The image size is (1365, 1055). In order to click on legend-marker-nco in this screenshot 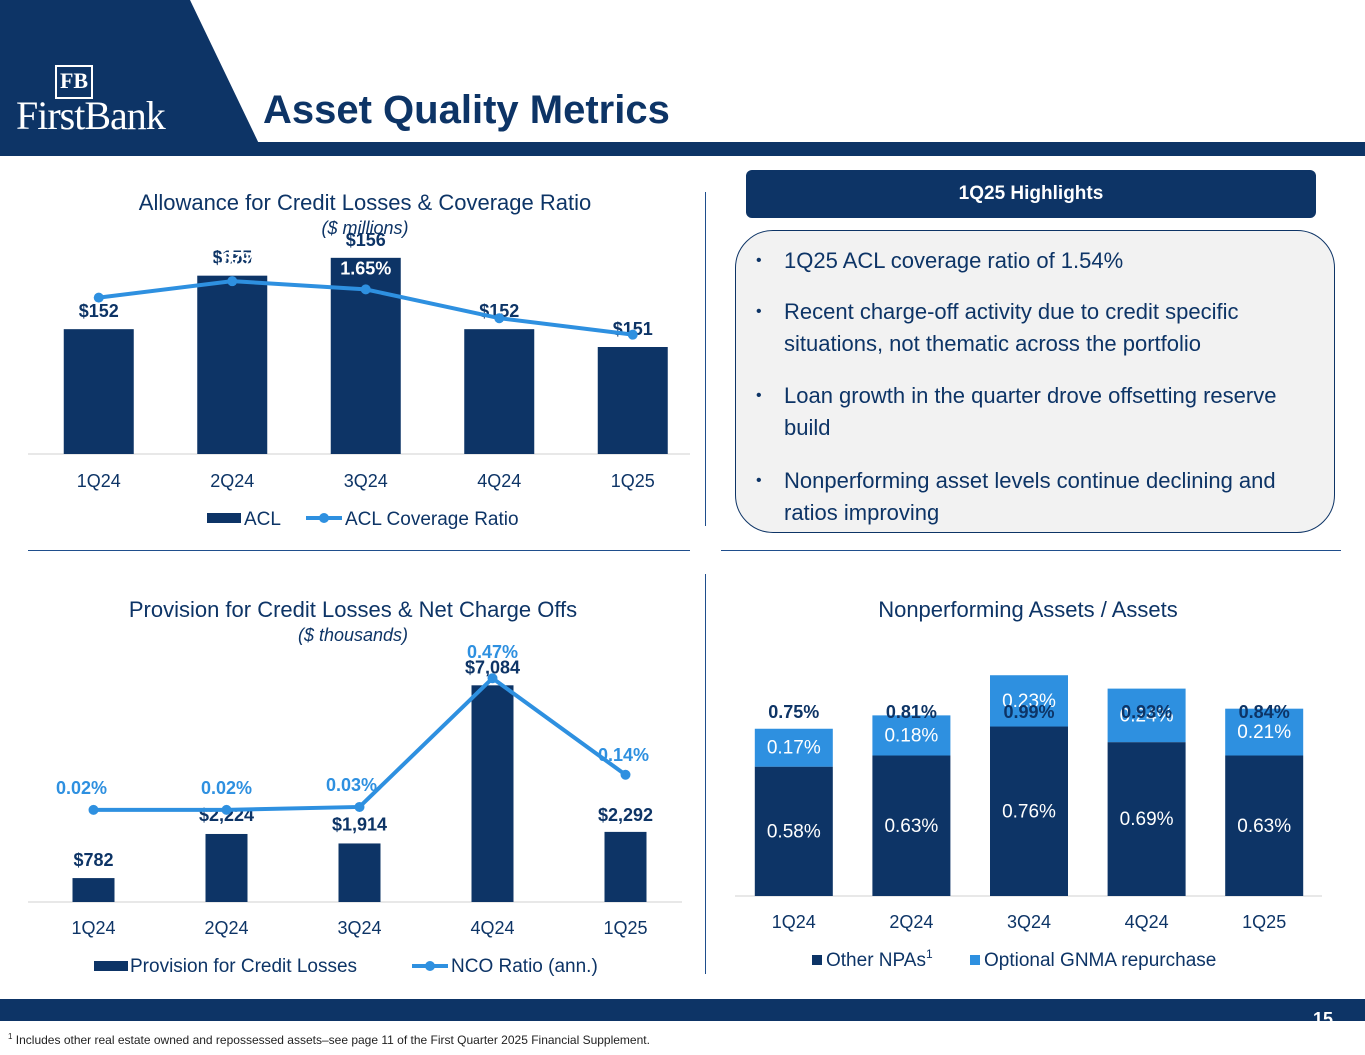, I will do `click(430, 966)`.